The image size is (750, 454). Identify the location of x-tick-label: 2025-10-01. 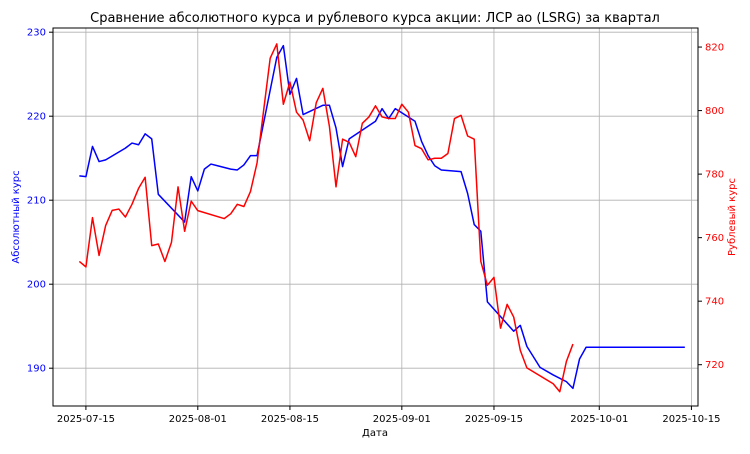
(599, 419).